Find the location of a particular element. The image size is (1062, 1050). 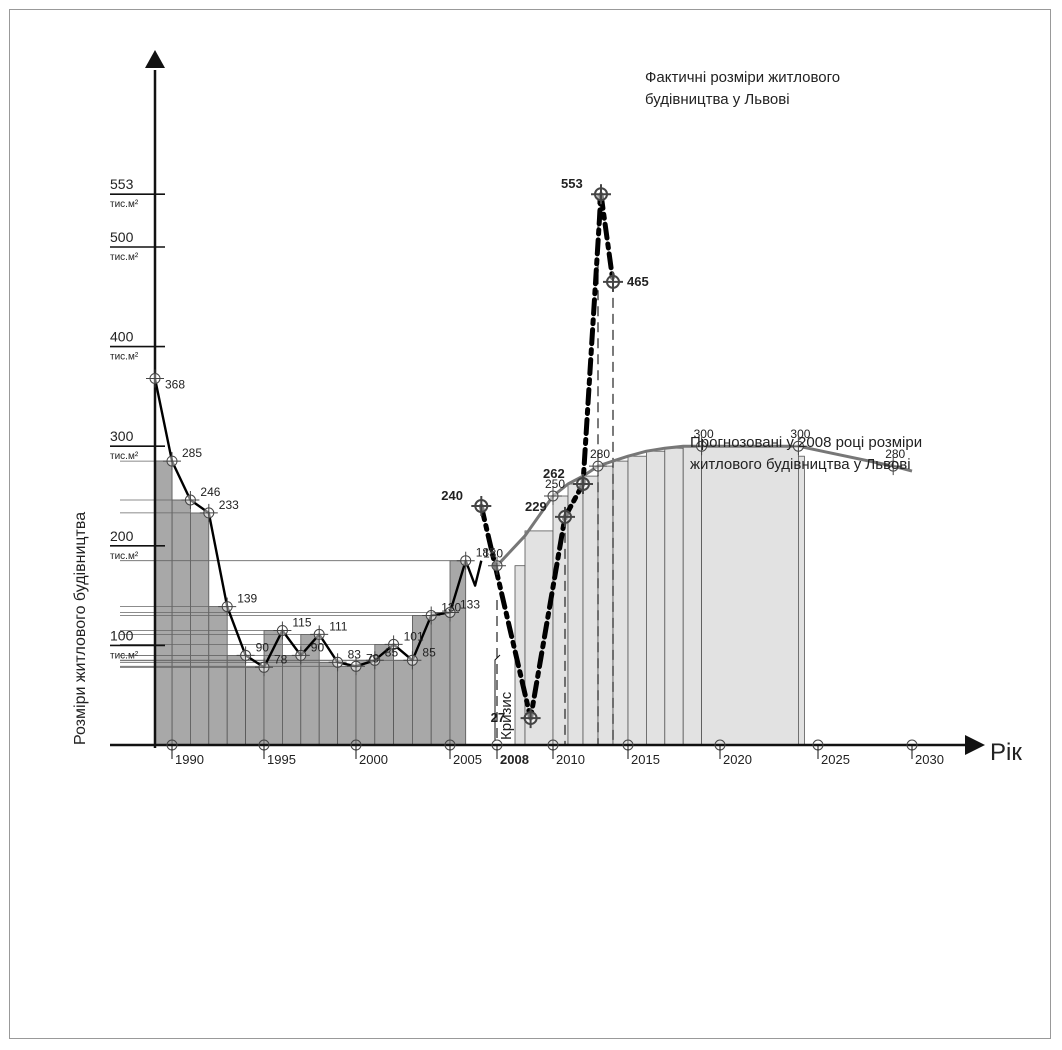

forecast-data-label: 180 is located at coordinates (493, 554).